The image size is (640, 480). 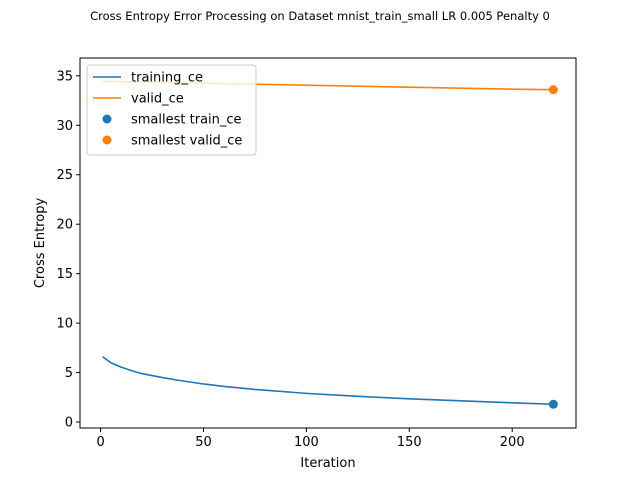 I want to click on y-axis-ticks: 0 5 10 15 20 25 30 35, so click(x=68, y=250).